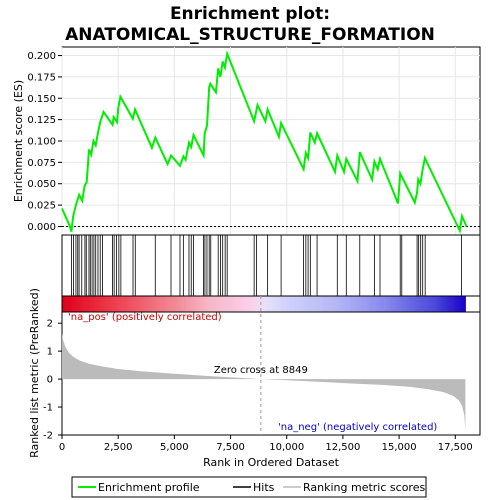  Describe the element at coordinates (264, 487) in the screenshot. I see `legend-label-hits: Hits` at that location.